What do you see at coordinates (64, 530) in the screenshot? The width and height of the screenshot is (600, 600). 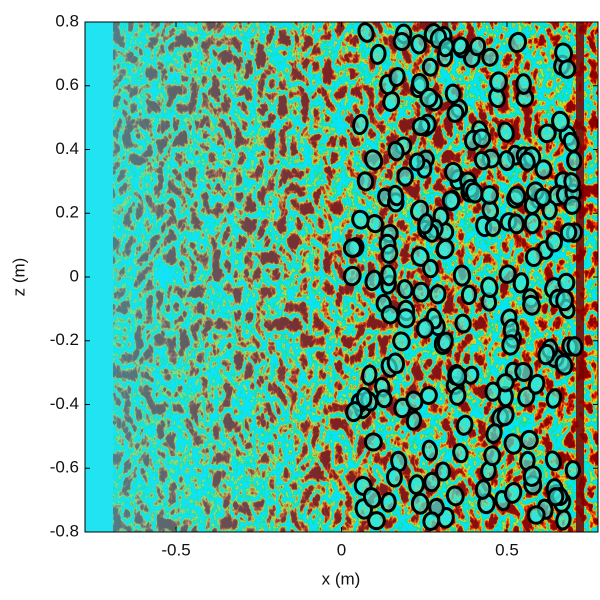 I see `y-tick-label: -0.8` at bounding box center [64, 530].